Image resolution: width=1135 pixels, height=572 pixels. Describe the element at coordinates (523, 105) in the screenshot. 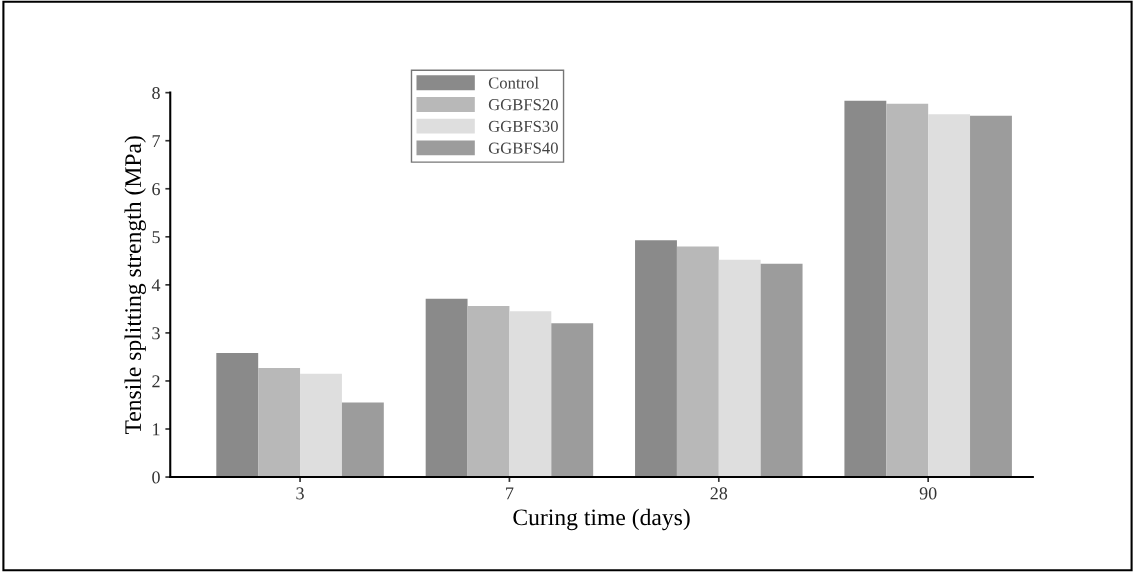

I see `legend-label: GGBFS20` at that location.